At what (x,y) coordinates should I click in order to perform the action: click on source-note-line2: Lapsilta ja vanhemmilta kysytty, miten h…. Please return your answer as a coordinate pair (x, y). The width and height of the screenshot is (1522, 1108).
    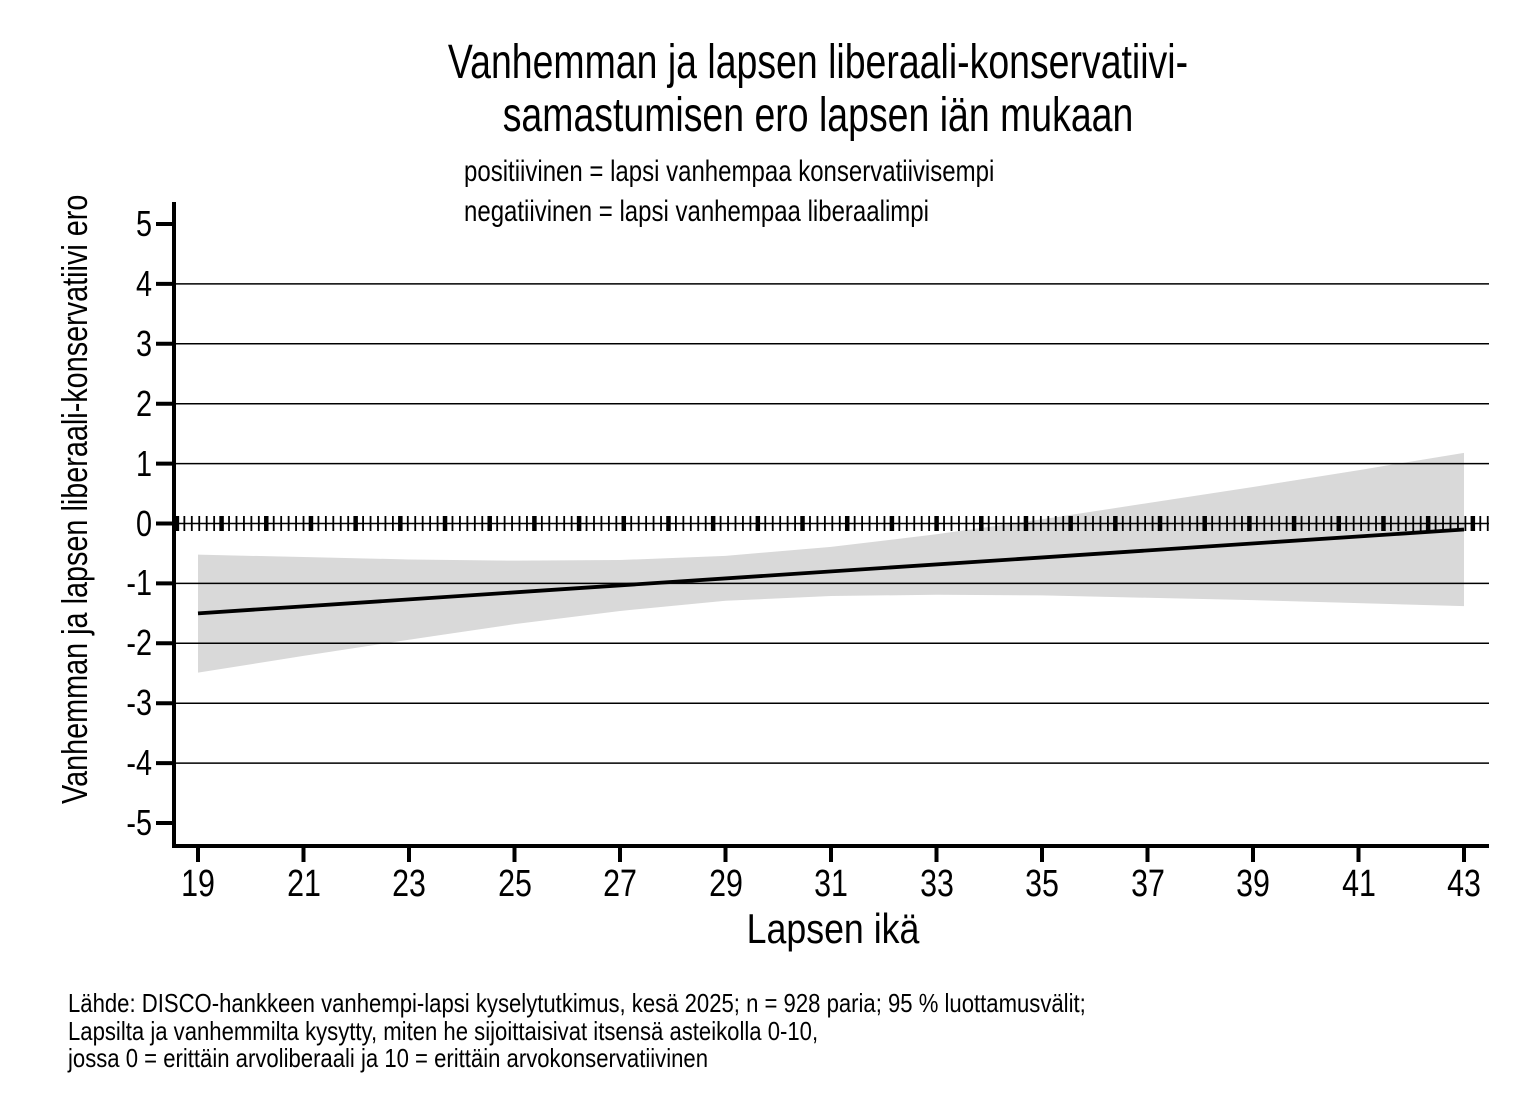
    Looking at the image, I should click on (443, 1030).